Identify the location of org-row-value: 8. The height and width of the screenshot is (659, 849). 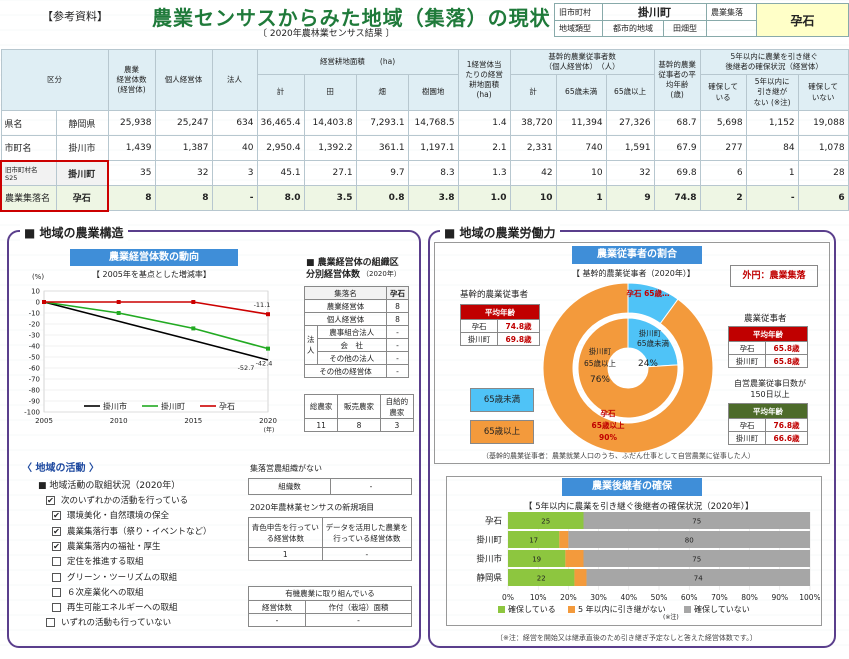
(397, 319).